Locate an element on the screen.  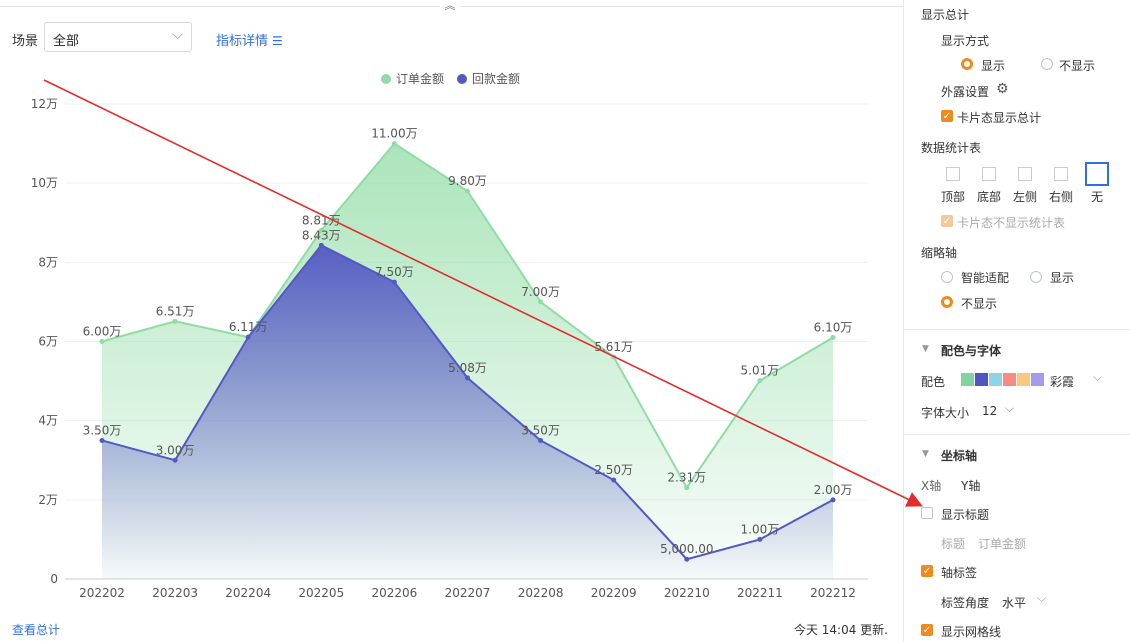
settings-gear-icon: ⚙ is located at coordinates (1002, 89).